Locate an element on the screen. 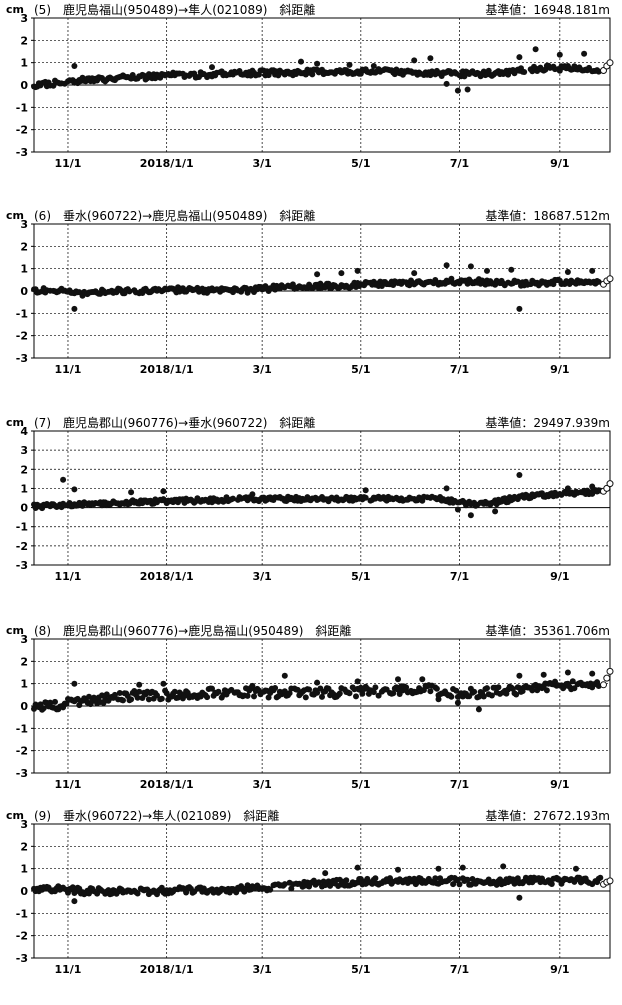 The image size is (622, 1005). series-label: (9) 垂水(960722)→隼人(021089) 斜距離 is located at coordinates (157, 816).